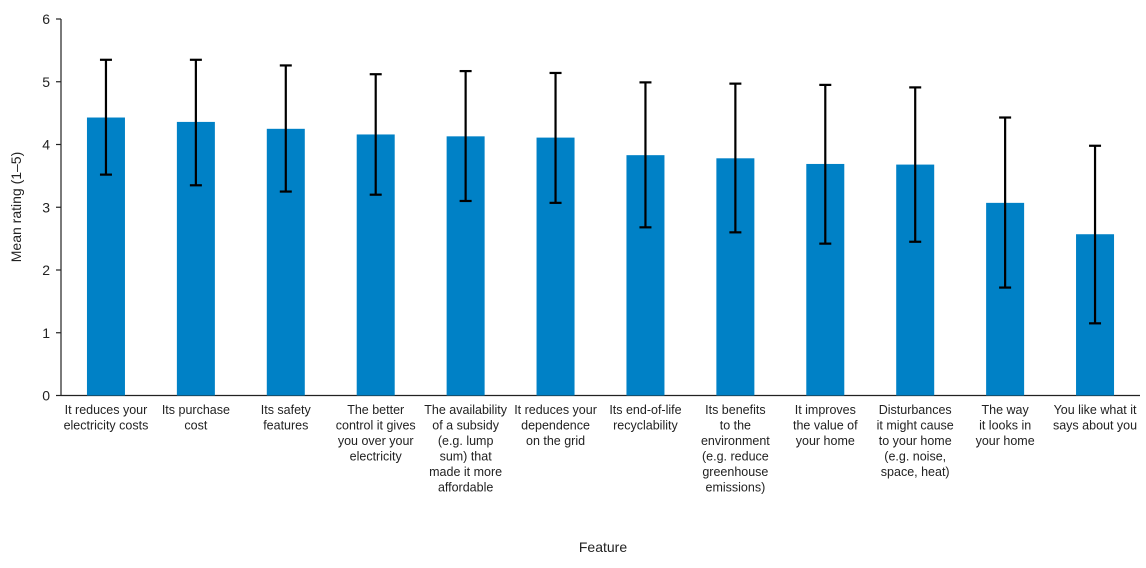  I want to click on x-category-label-line: to your home, so click(915, 441).